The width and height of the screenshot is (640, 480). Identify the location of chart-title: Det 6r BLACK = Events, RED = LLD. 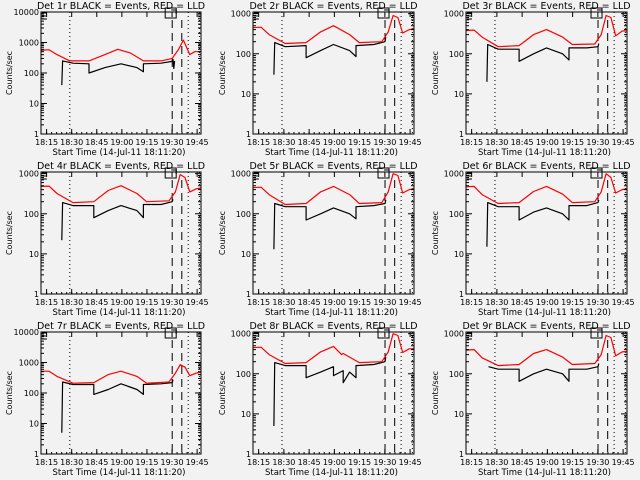
(546, 166).